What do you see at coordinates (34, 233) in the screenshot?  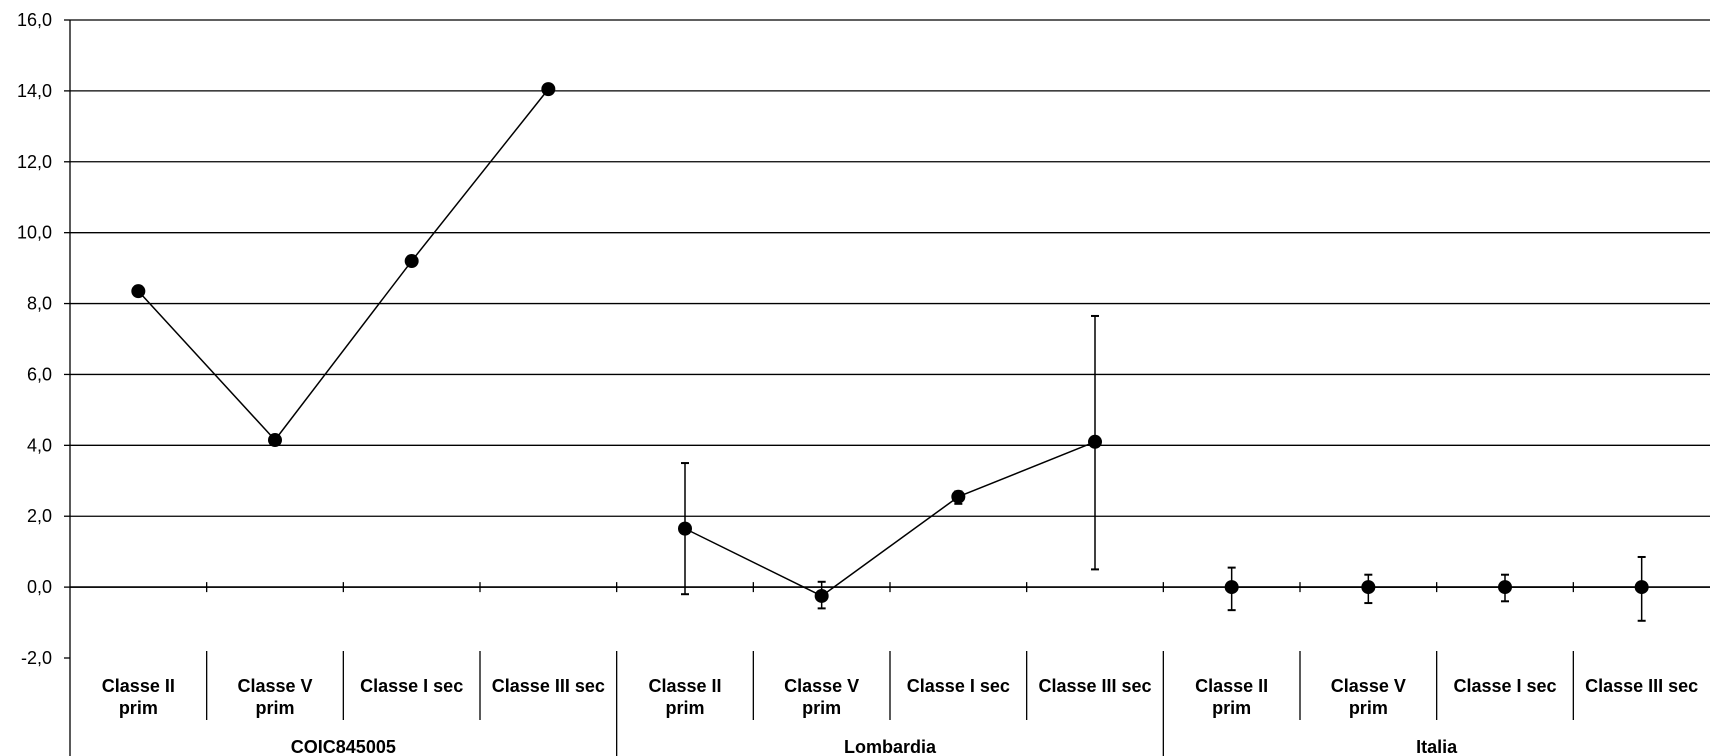 I see `y-tick-label: 10,0` at bounding box center [34, 233].